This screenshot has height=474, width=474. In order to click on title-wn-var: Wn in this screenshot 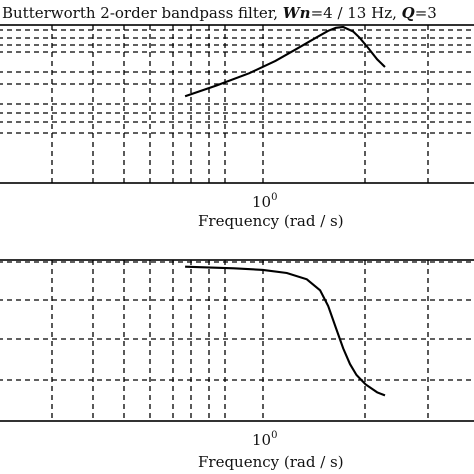, I will do `click(297, 13)`.